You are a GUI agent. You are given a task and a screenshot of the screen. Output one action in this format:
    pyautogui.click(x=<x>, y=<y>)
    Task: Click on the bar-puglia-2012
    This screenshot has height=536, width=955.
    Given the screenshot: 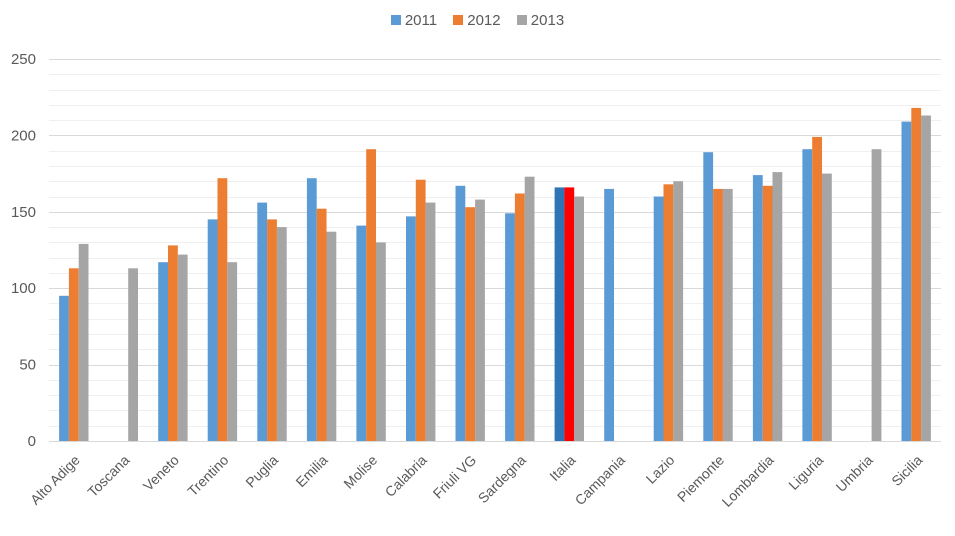 What is the action you would take?
    pyautogui.click(x=272, y=330)
    